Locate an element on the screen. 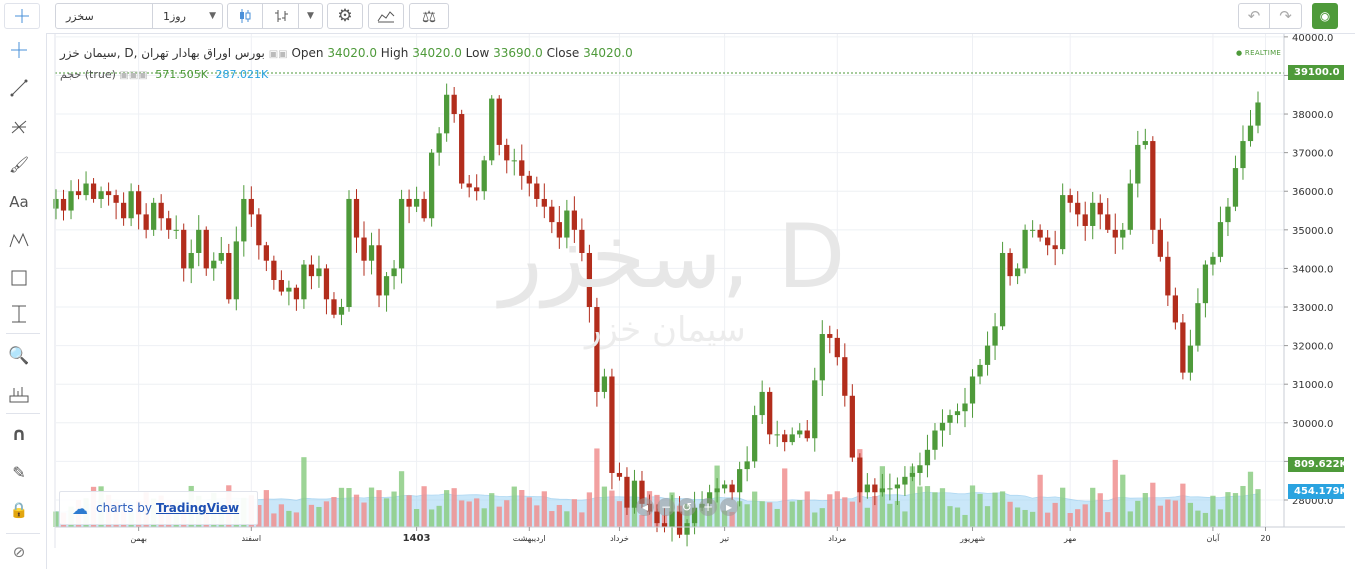 This screenshot has width=1355, height=569. settings-button: ⚙ is located at coordinates (345, 16).